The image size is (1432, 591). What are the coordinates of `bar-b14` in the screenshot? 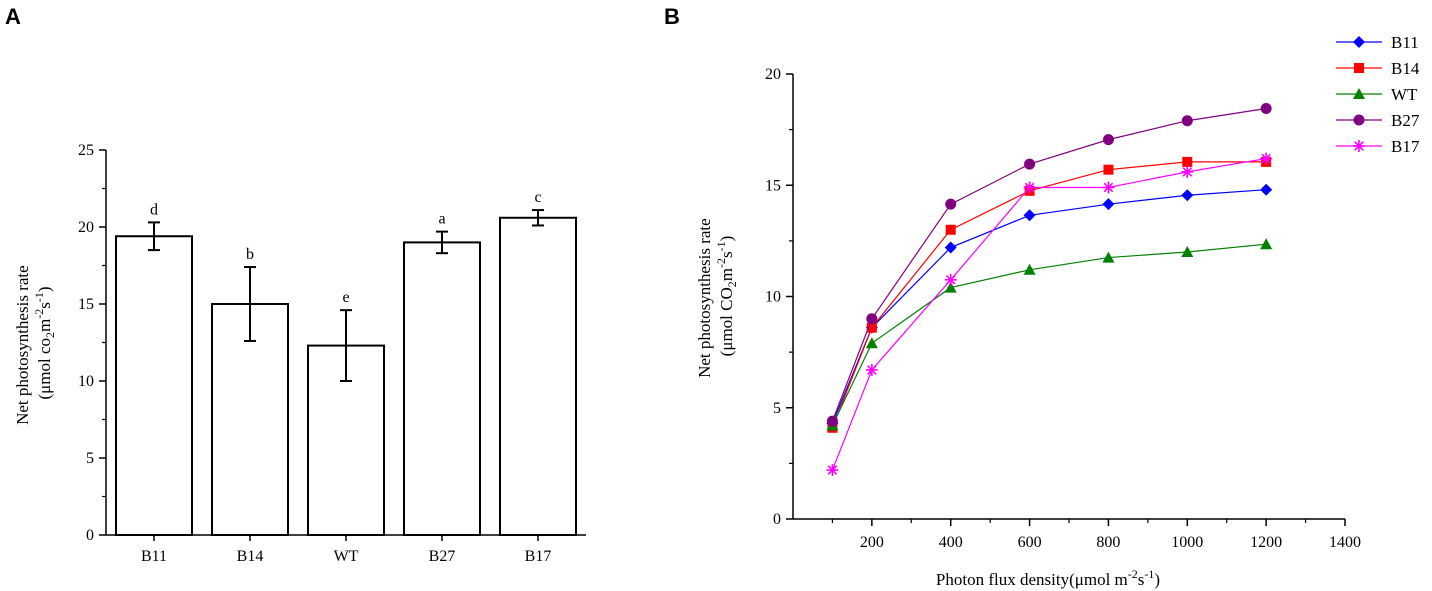 It's located at (250, 419).